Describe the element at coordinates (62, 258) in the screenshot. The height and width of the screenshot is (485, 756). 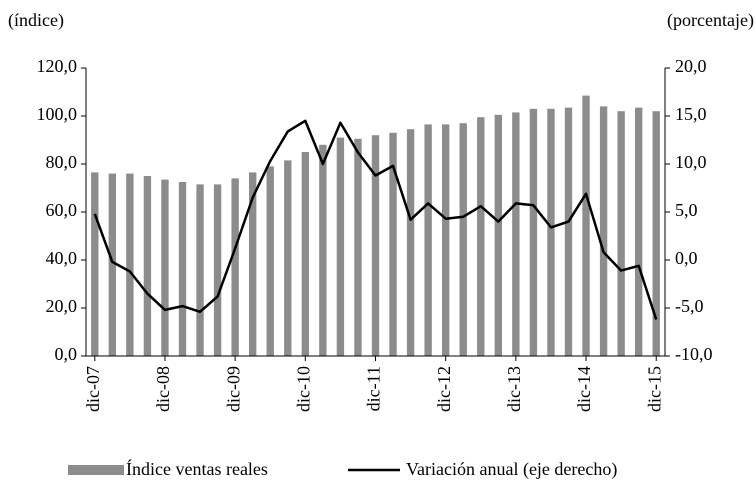
I see `y-tick-label: 40,0` at that location.